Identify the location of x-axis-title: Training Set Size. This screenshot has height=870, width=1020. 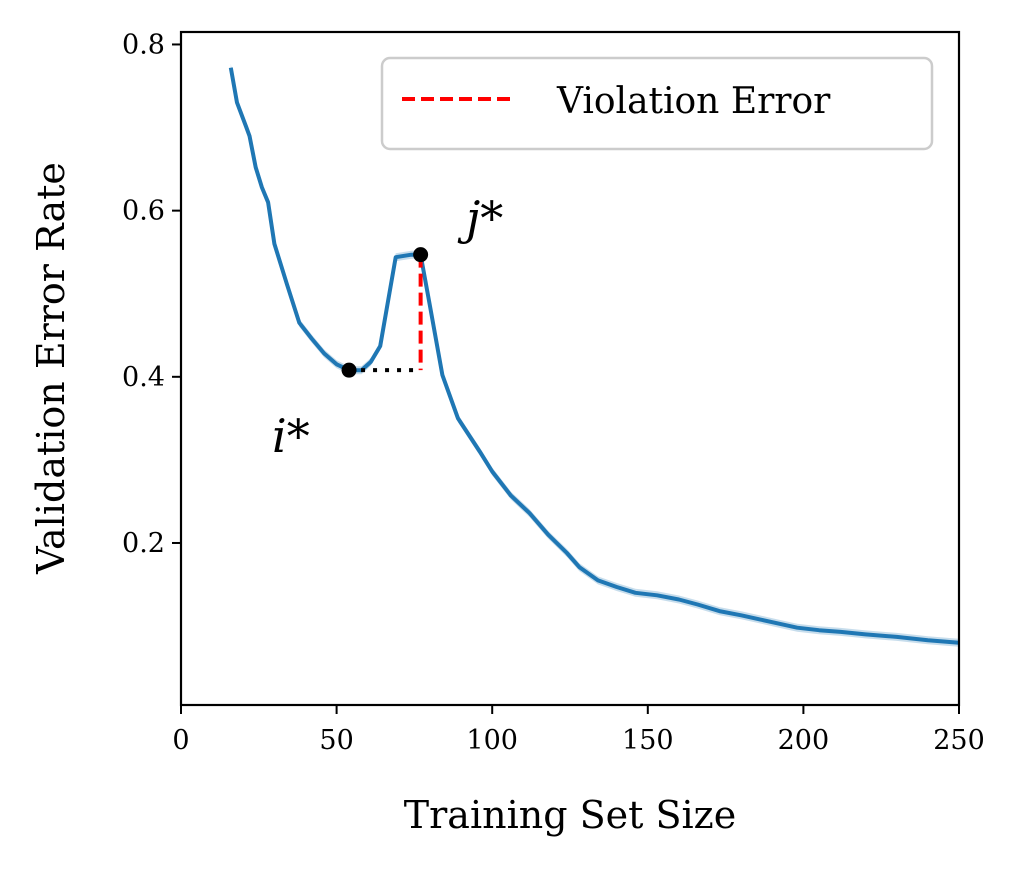
(570, 815).